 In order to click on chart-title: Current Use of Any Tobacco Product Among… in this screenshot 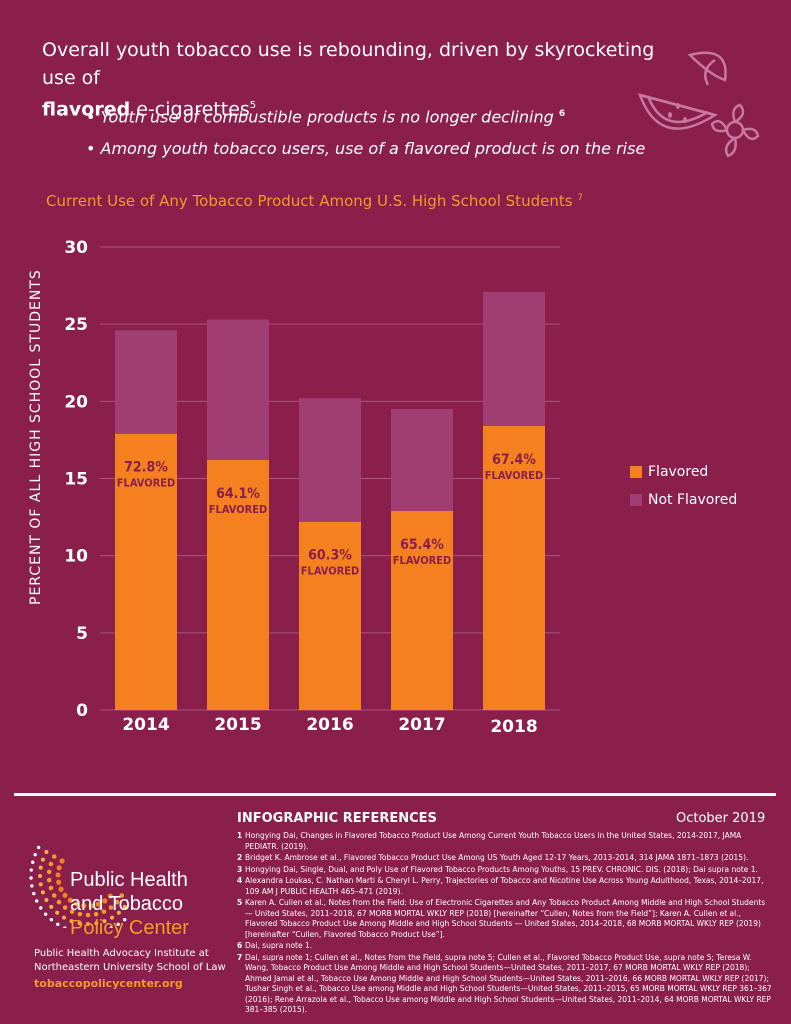, I will do `click(314, 201)`.